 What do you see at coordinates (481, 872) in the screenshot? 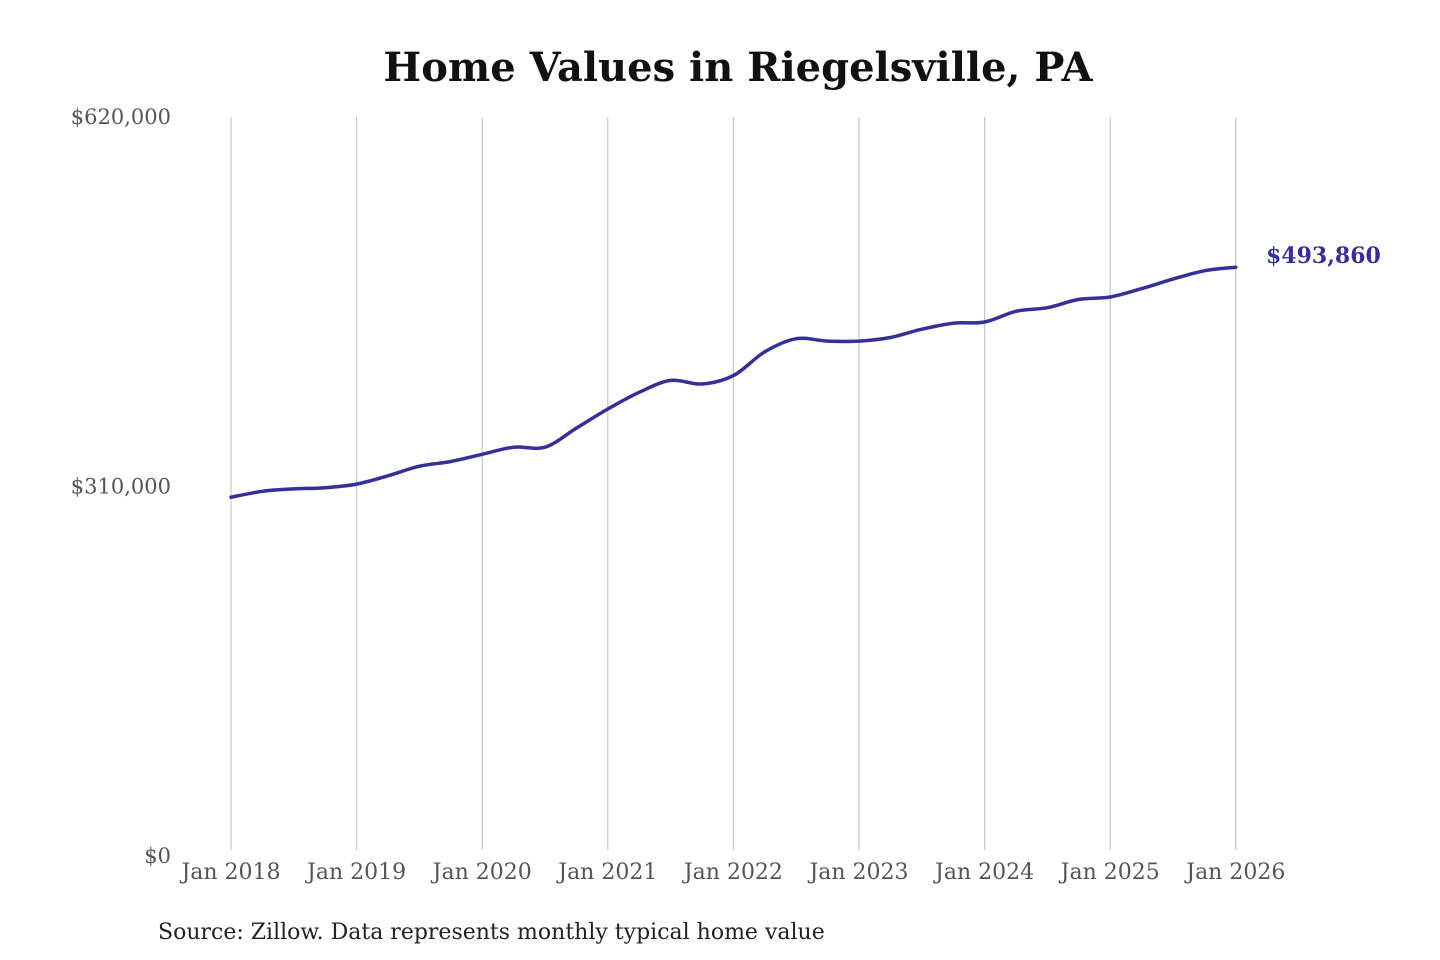
I see `x-tick-label: Jan 2020` at bounding box center [481, 872].